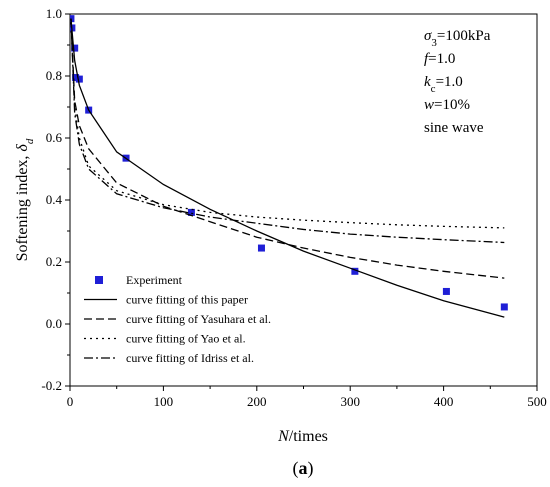  I want to click on y-tick-label: 0.0, so click(54, 323).